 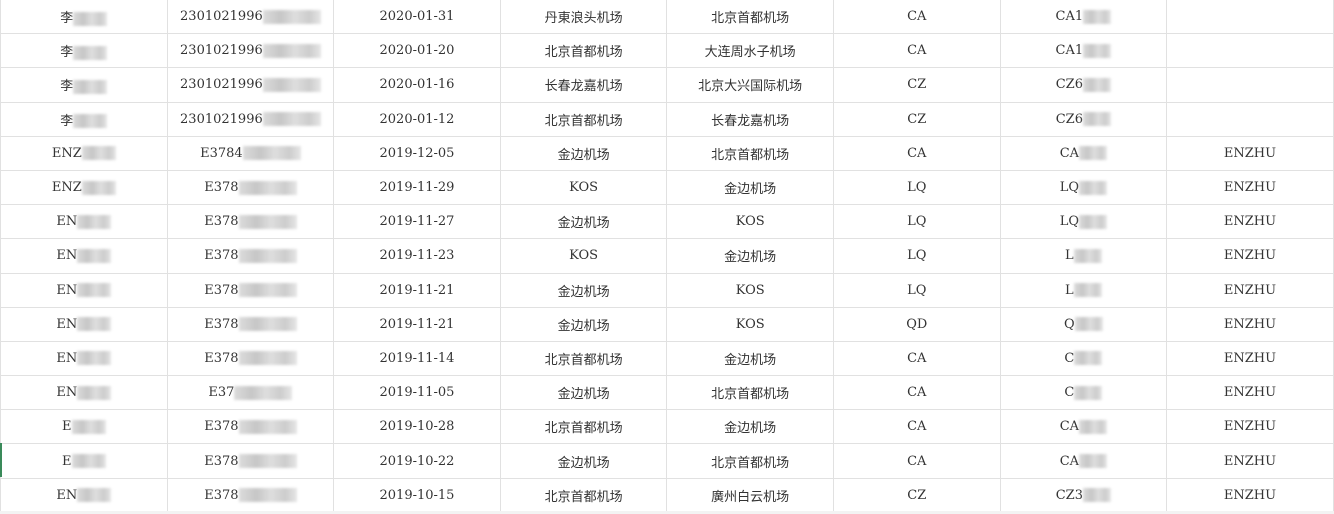 I want to click on date-cell: 2020-01-16, so click(x=417, y=85).